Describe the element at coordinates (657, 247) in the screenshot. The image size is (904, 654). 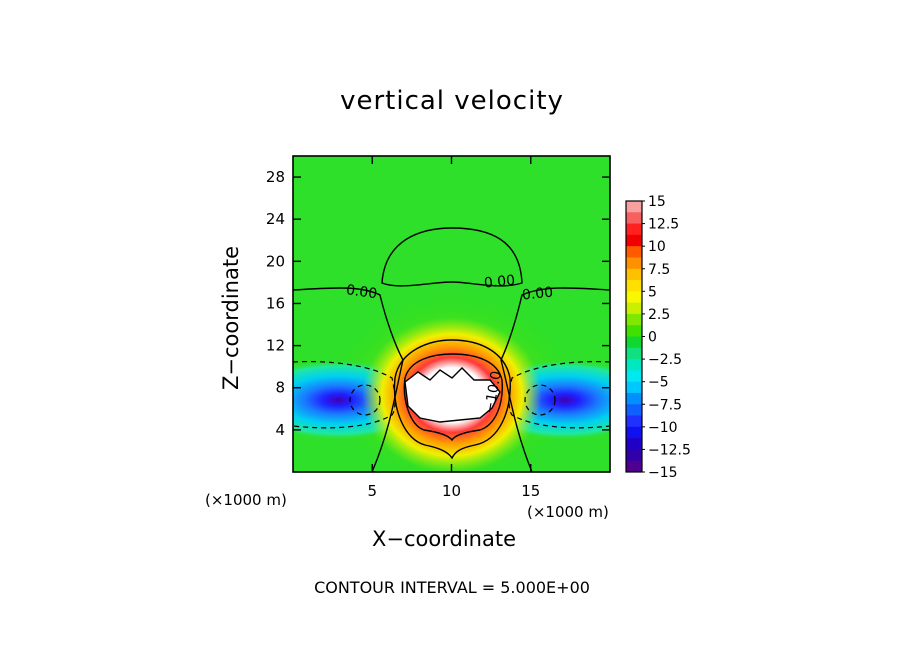
I see `colorbar-label: 10` at that location.